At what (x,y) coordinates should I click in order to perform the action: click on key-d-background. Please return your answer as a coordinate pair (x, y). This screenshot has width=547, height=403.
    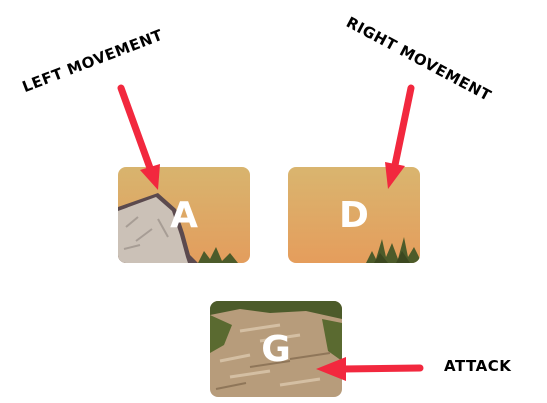
    Looking at the image, I should click on (354, 215).